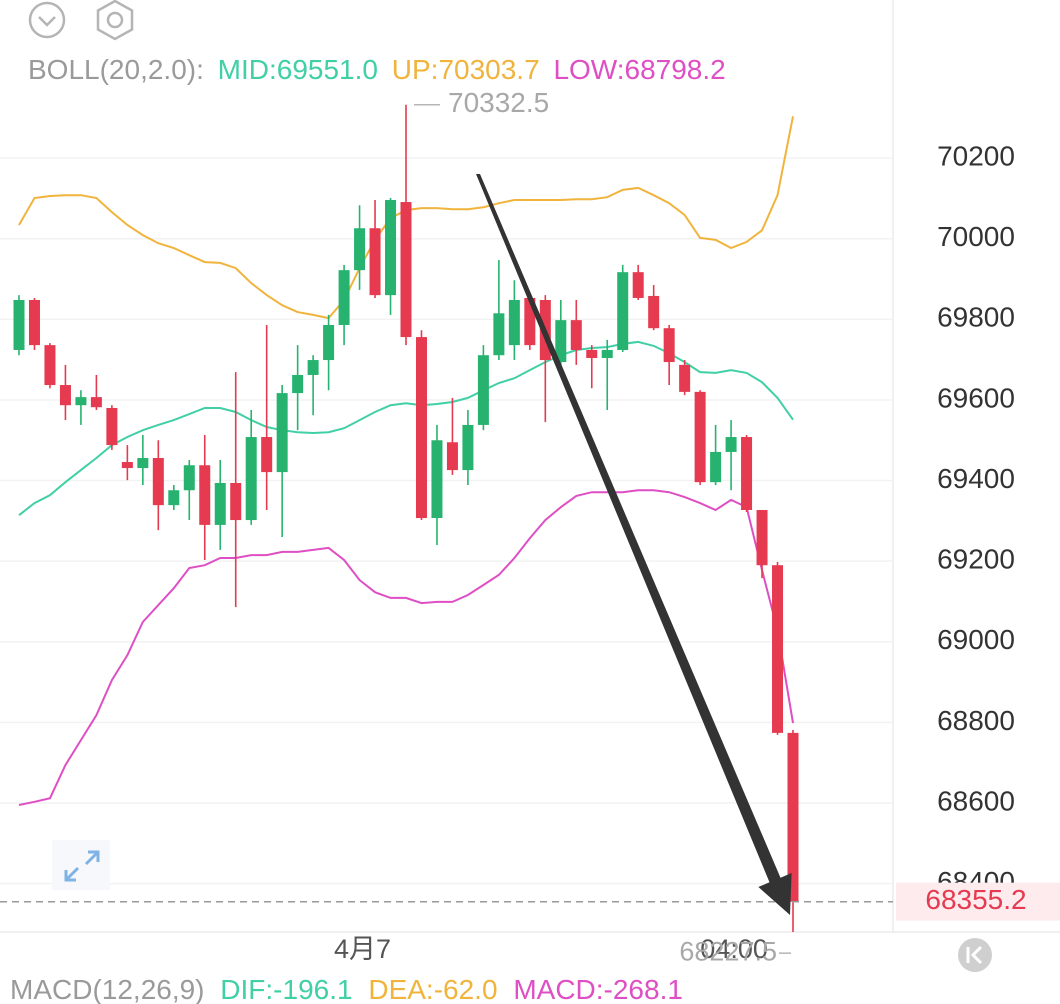 Image resolution: width=1060 pixels, height=1004 pixels. What do you see at coordinates (976, 639) in the screenshot?
I see `y-tick-label: 69000` at bounding box center [976, 639].